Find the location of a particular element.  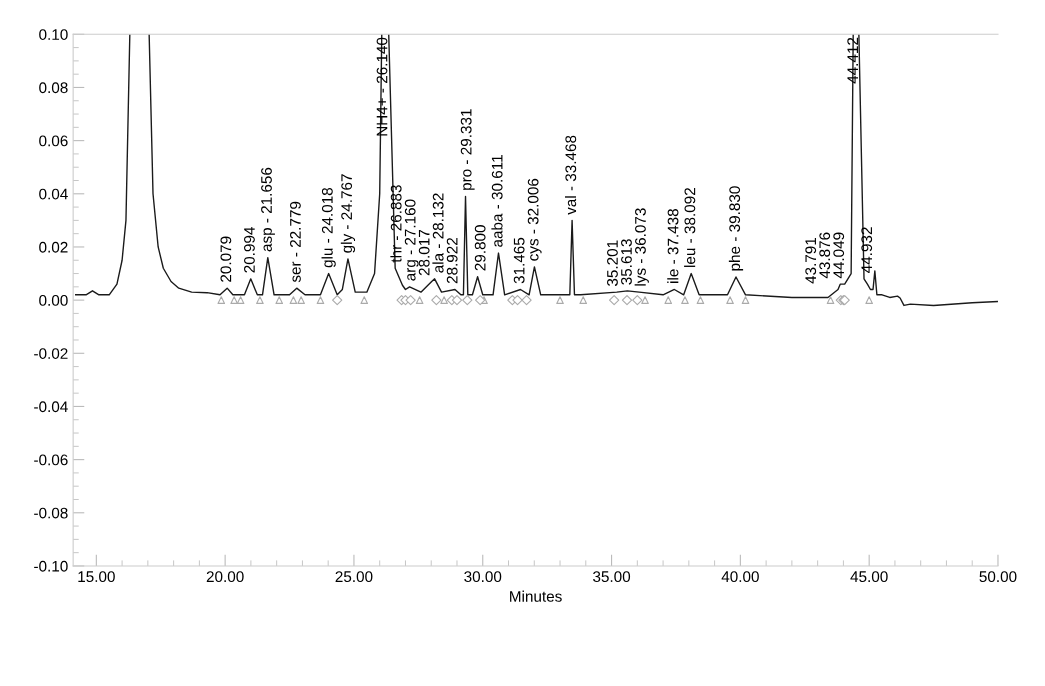

y-tick-label: 0.02 is located at coordinates (53, 247).